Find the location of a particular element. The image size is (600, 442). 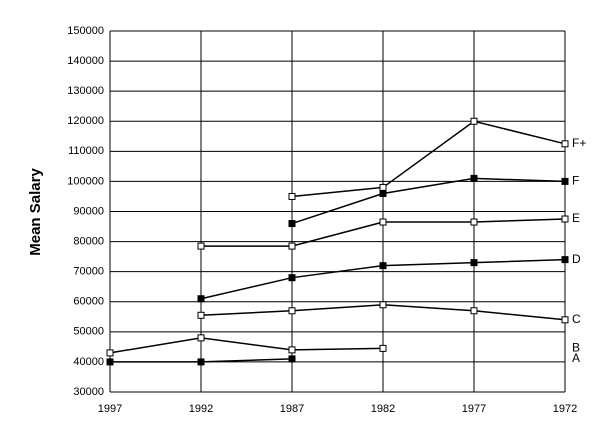

x-tick-label: 1982 is located at coordinates (383, 409).